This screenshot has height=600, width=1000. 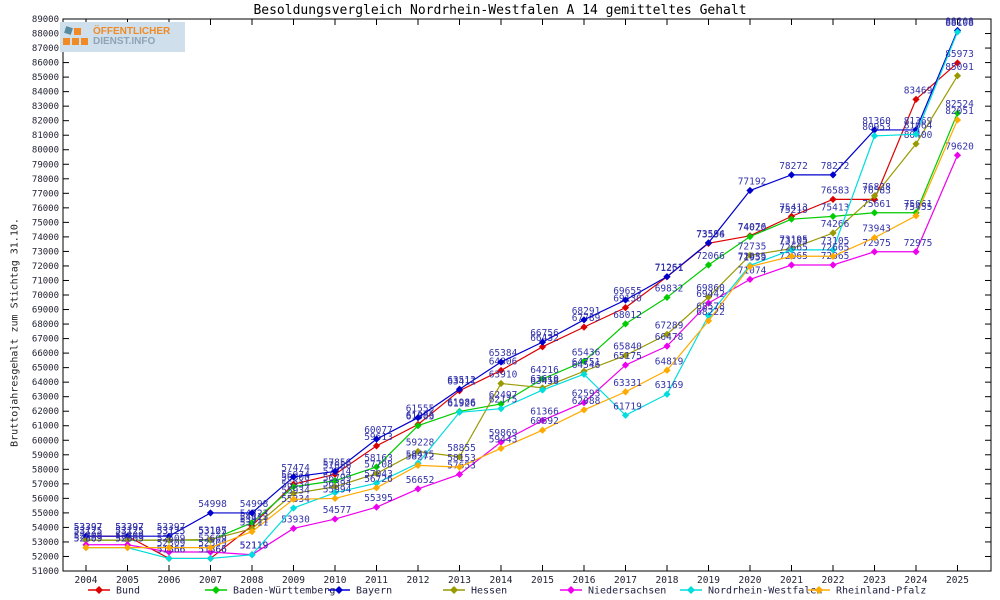 What do you see at coordinates (45, 398) in the screenshot?
I see `y-tick-label: 63000` at bounding box center [45, 398].